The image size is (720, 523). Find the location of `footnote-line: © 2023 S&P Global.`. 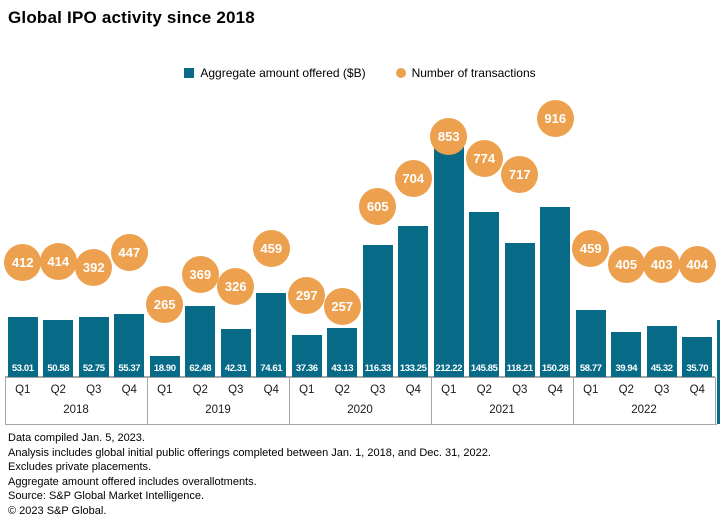

footnote-line: © 2023 S&P Global. is located at coordinates (57, 510).